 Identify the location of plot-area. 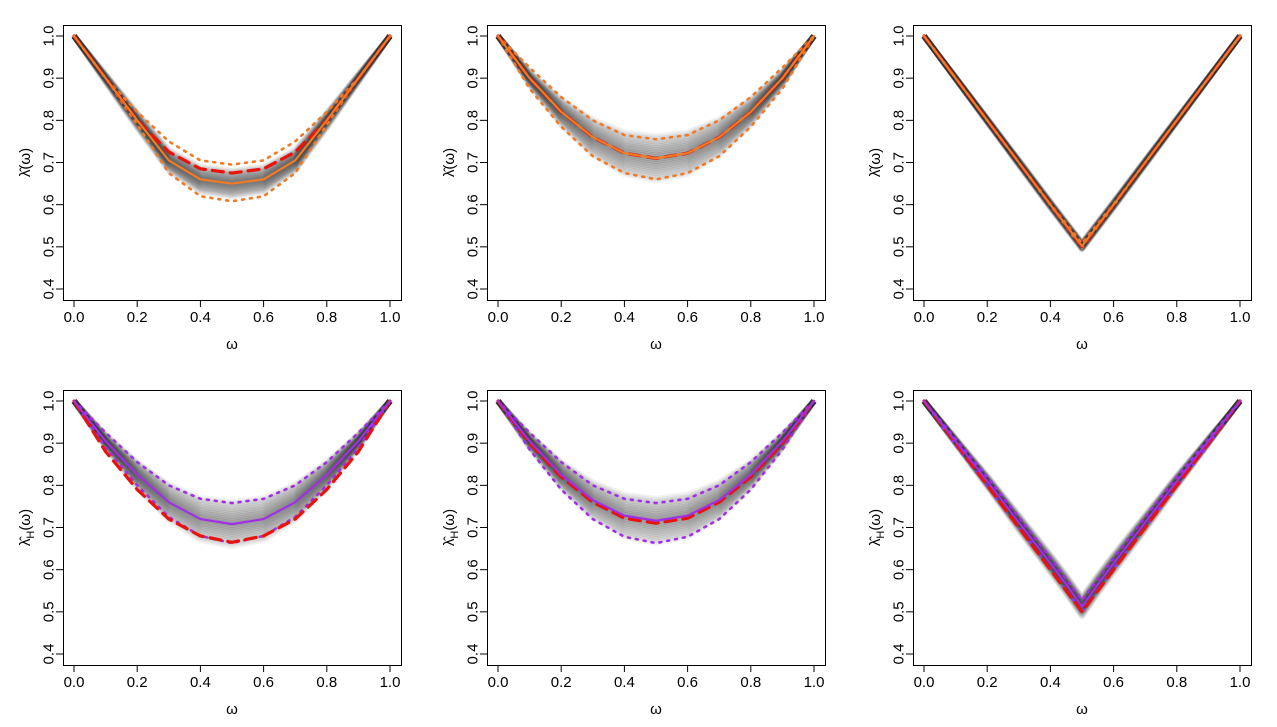
(1082, 143).